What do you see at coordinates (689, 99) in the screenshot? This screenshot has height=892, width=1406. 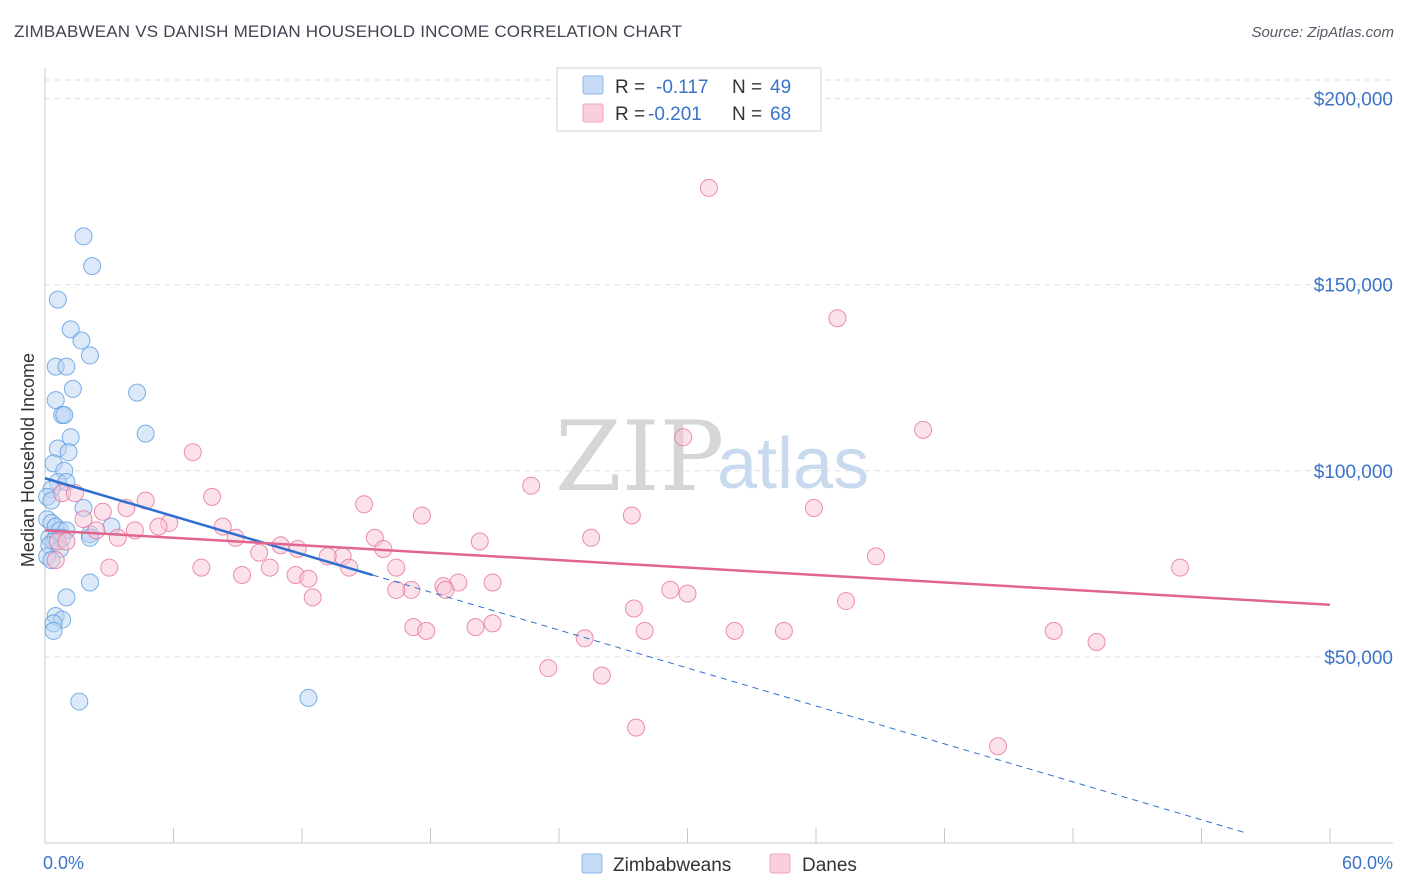 I see `correlation-legend: R = -0.117 N = 49 R = -0.201 N = 68` at bounding box center [689, 99].